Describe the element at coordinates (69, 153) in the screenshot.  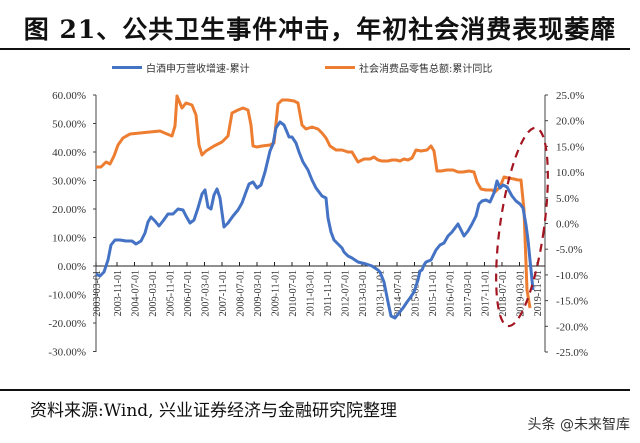
I see `left-tick-label: 40.00%` at that location.